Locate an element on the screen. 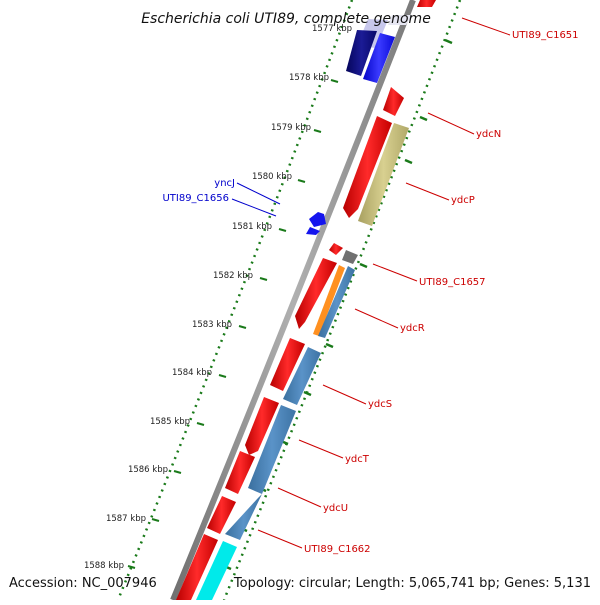  label-ydcT: ydcT is located at coordinates (357, 459).